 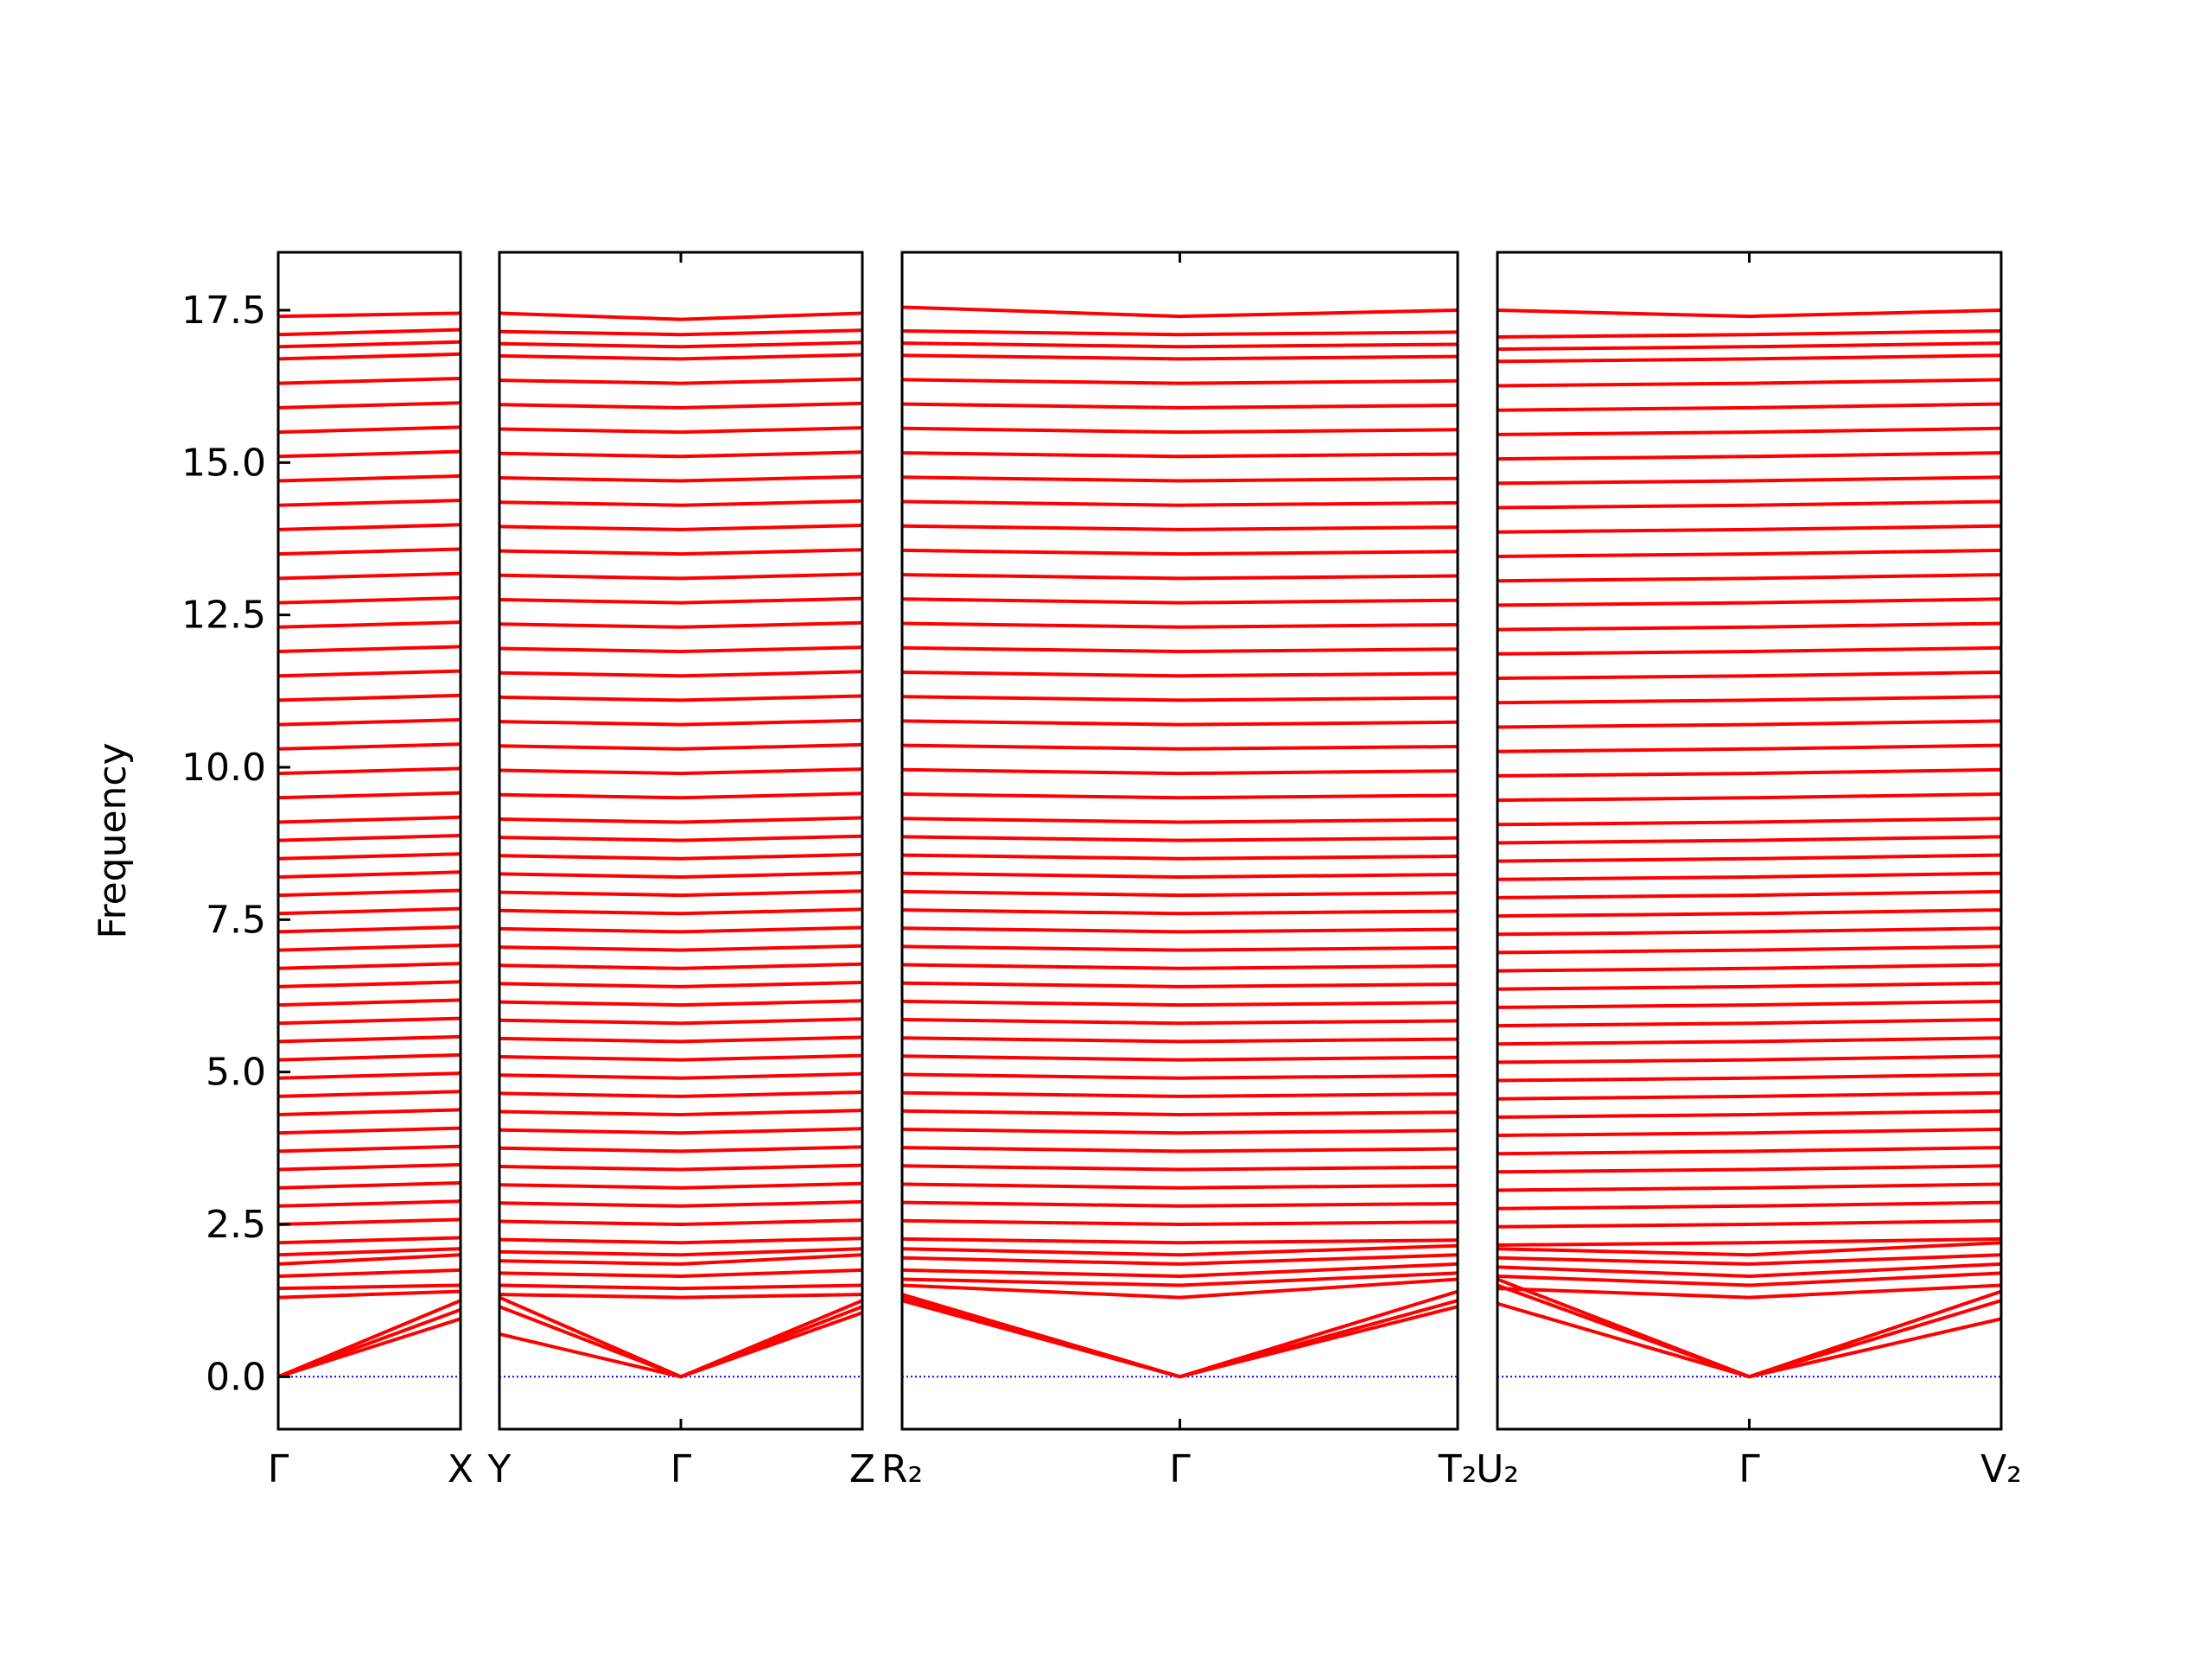 What do you see at coordinates (236, 920) in the screenshot?
I see `y-tick-label: 7.5` at bounding box center [236, 920].